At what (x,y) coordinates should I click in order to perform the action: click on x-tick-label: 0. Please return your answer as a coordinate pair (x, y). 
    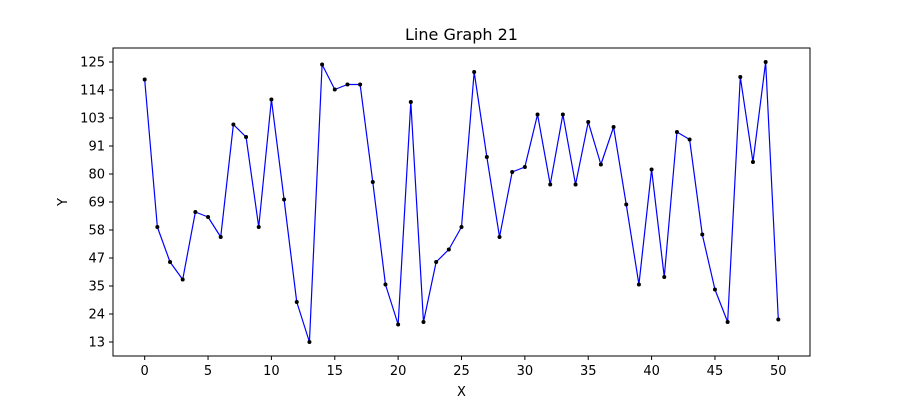
    Looking at the image, I should click on (145, 371).